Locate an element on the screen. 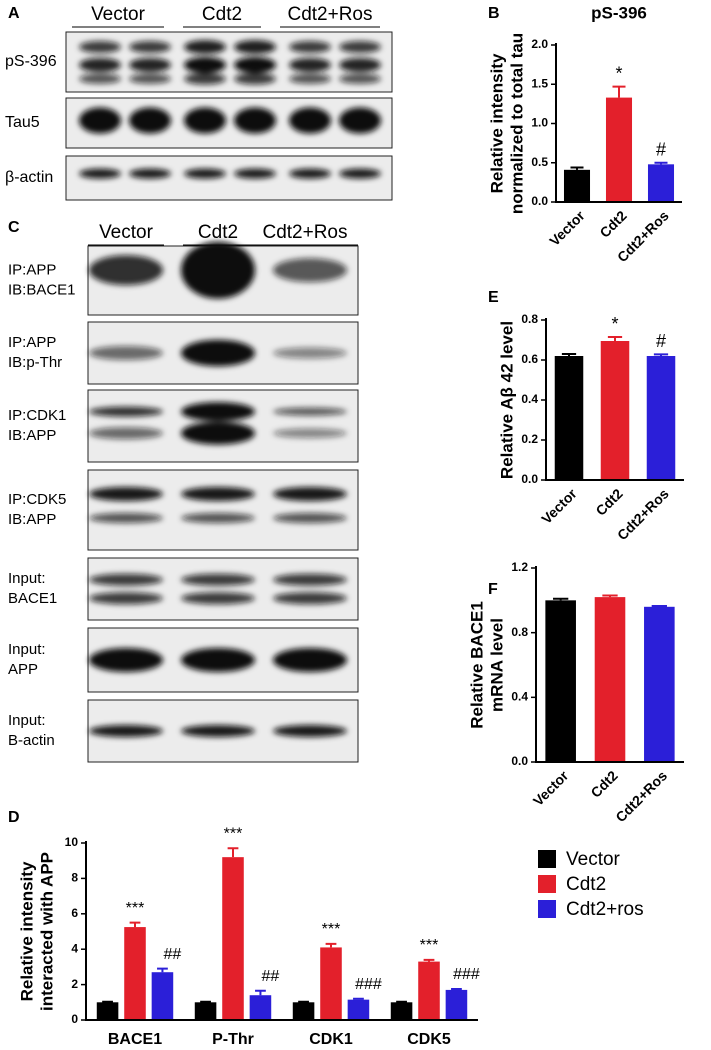 The height and width of the screenshot is (1050, 711). y-tick-label: 10 is located at coordinates (72, 842).